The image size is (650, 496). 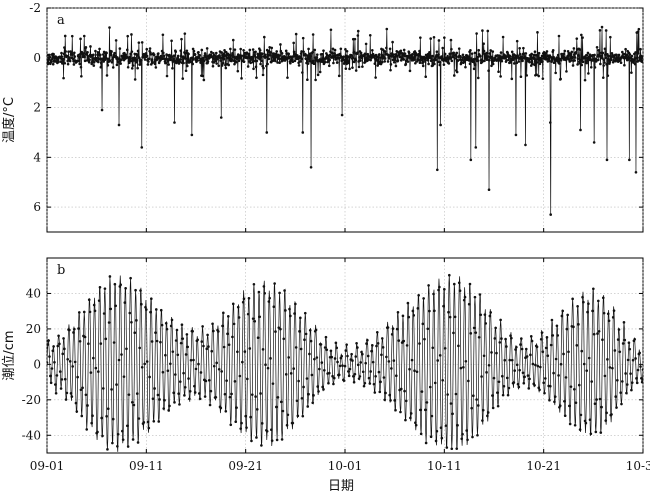 What do you see at coordinates (47, 466) in the screenshot?
I see `x-tick-label: 09-01` at bounding box center [47, 466].